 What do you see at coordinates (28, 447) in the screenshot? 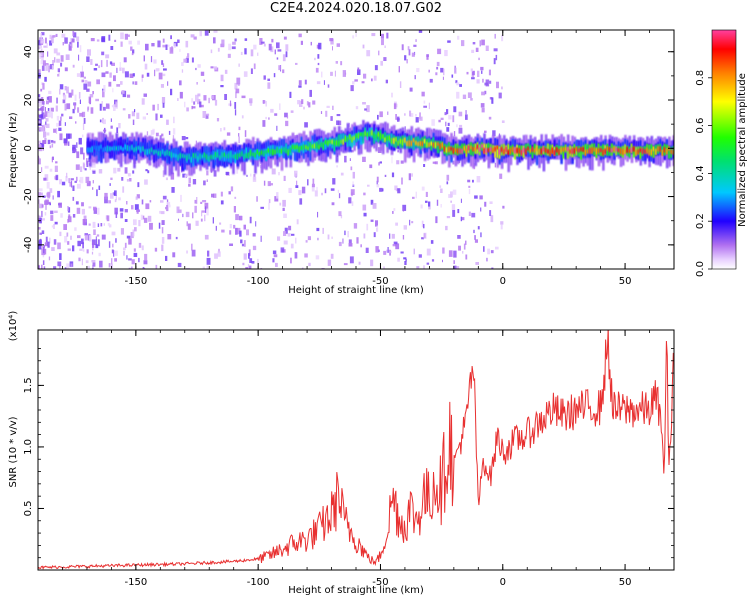
I see `y-tick-label: 1.0` at bounding box center [28, 447].